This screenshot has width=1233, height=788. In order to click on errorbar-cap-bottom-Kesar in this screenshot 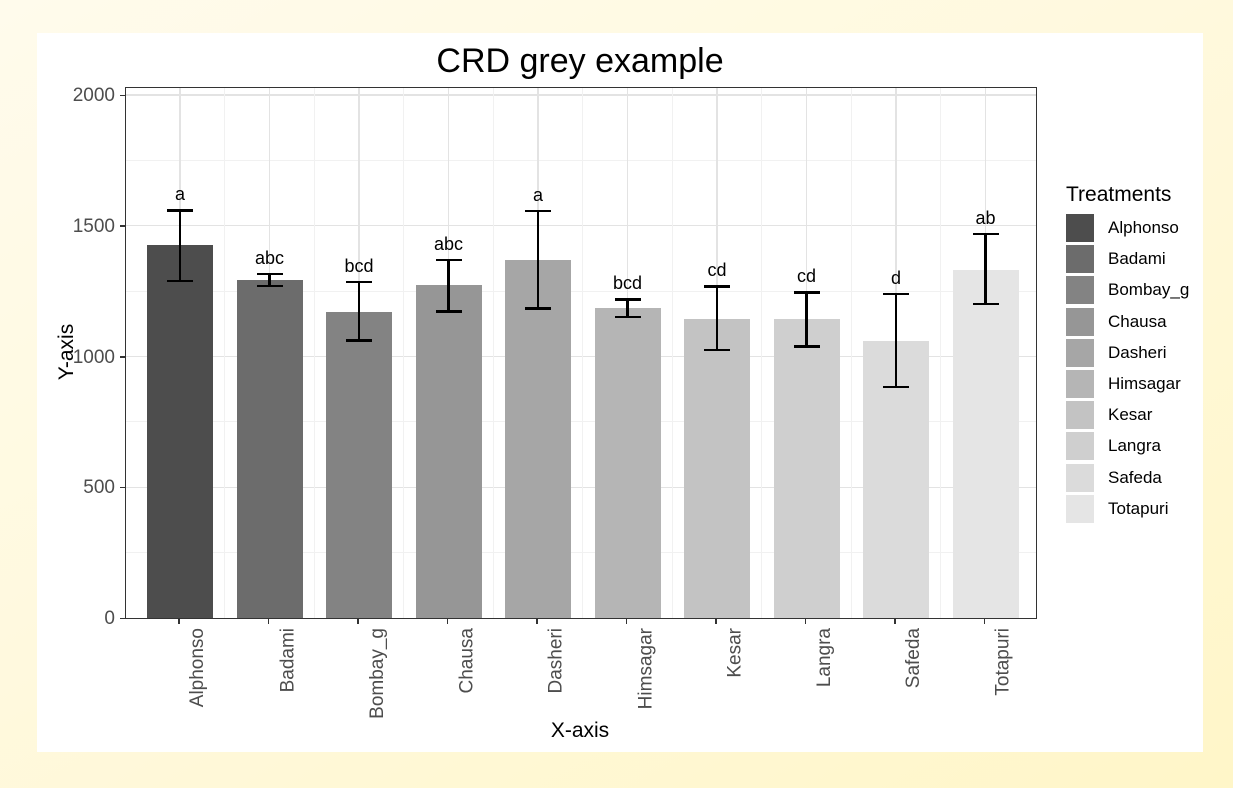, I will do `click(717, 350)`.